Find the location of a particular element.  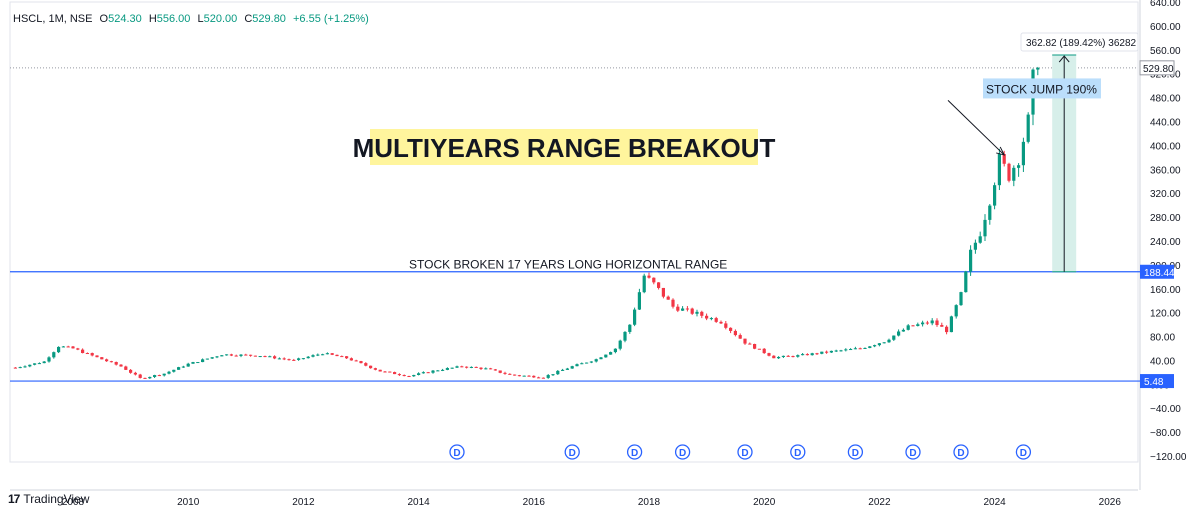

y-tick-label: 360.00 is located at coordinates (1165, 170).